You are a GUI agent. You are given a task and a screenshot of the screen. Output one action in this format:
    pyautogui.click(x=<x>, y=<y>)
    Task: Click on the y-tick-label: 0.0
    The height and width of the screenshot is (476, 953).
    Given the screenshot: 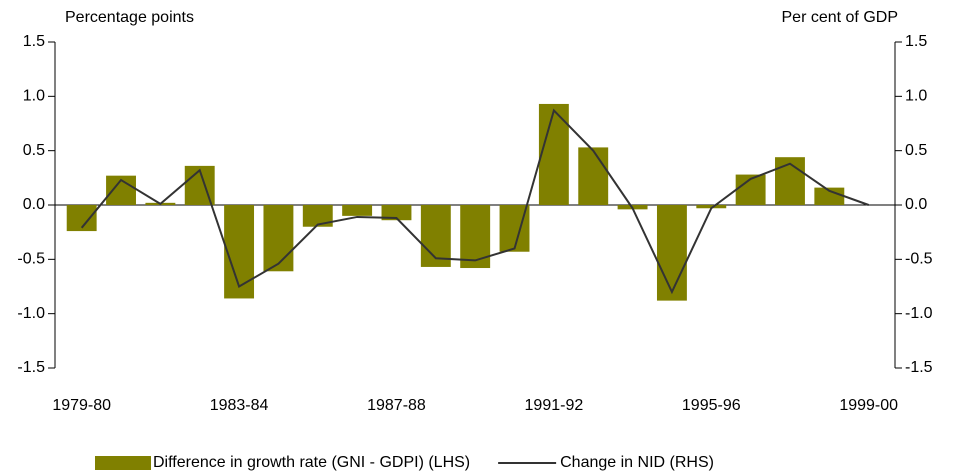 What is the action you would take?
    pyautogui.click(x=34, y=204)
    